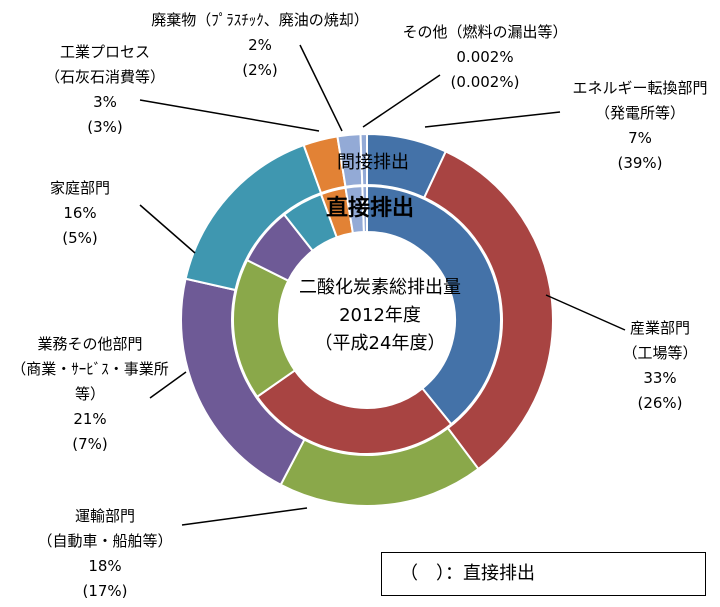 This screenshot has width=720, height=607. I want to click on label-line: (26%), so click(660, 403).